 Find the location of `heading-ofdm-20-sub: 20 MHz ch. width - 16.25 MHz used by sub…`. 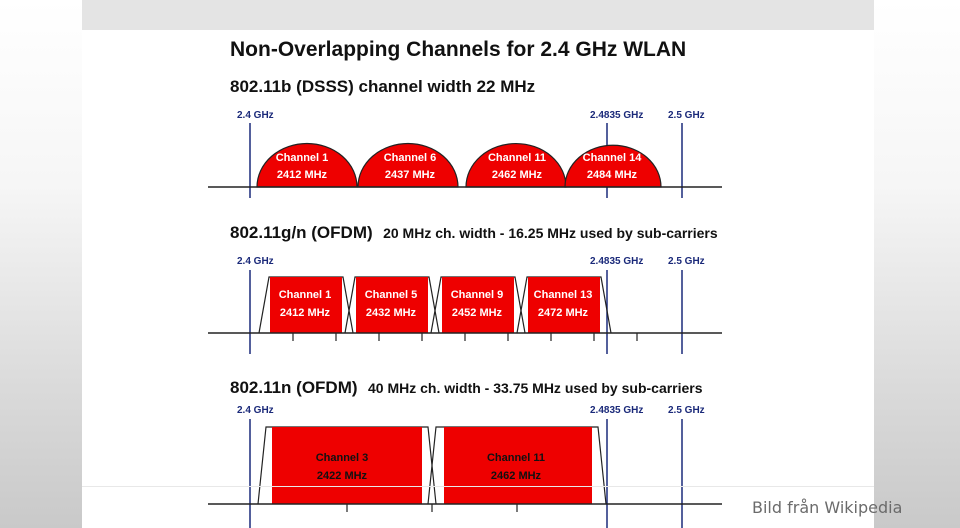

heading-ofdm-20-sub: 20 MHz ch. width - 16.25 MHz used by sub… is located at coordinates (550, 233).